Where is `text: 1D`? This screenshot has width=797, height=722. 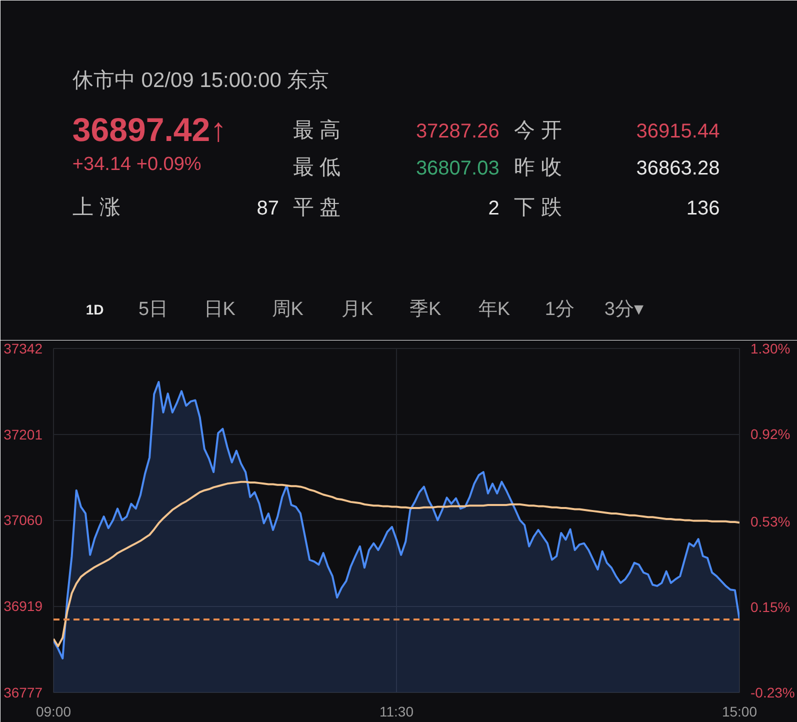
text: 1D is located at coordinates (95, 310).